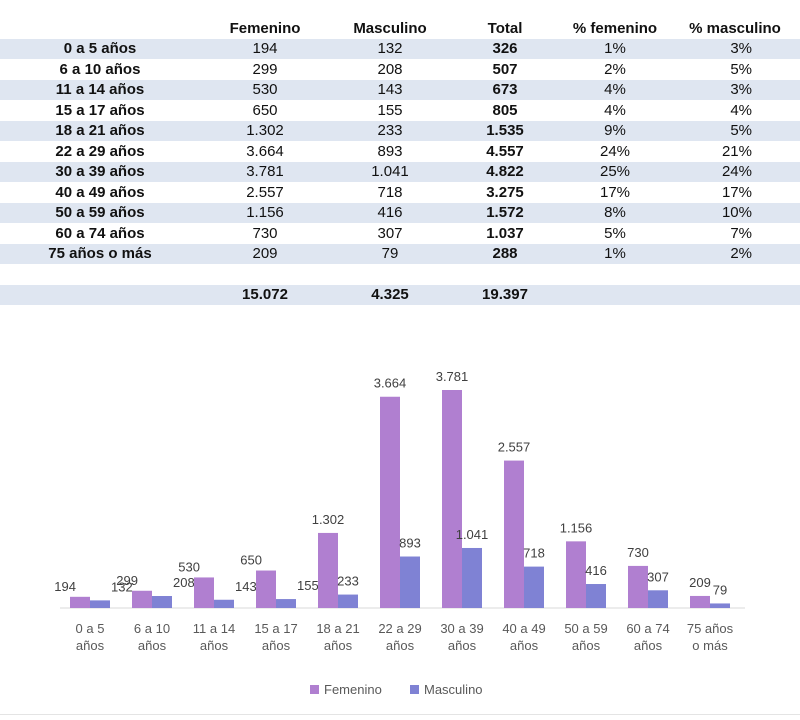 The width and height of the screenshot is (800, 720). What do you see at coordinates (453, 689) in the screenshot?
I see `legend-label-masculino: Masculino` at bounding box center [453, 689].